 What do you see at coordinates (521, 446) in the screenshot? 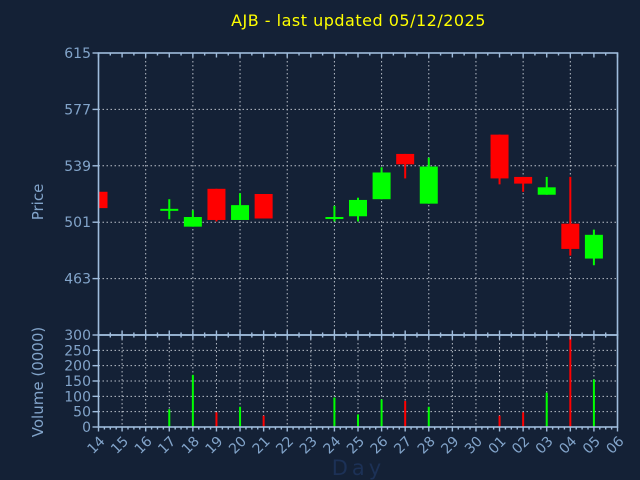
I see `x-tick-label: 02` at bounding box center [521, 446].